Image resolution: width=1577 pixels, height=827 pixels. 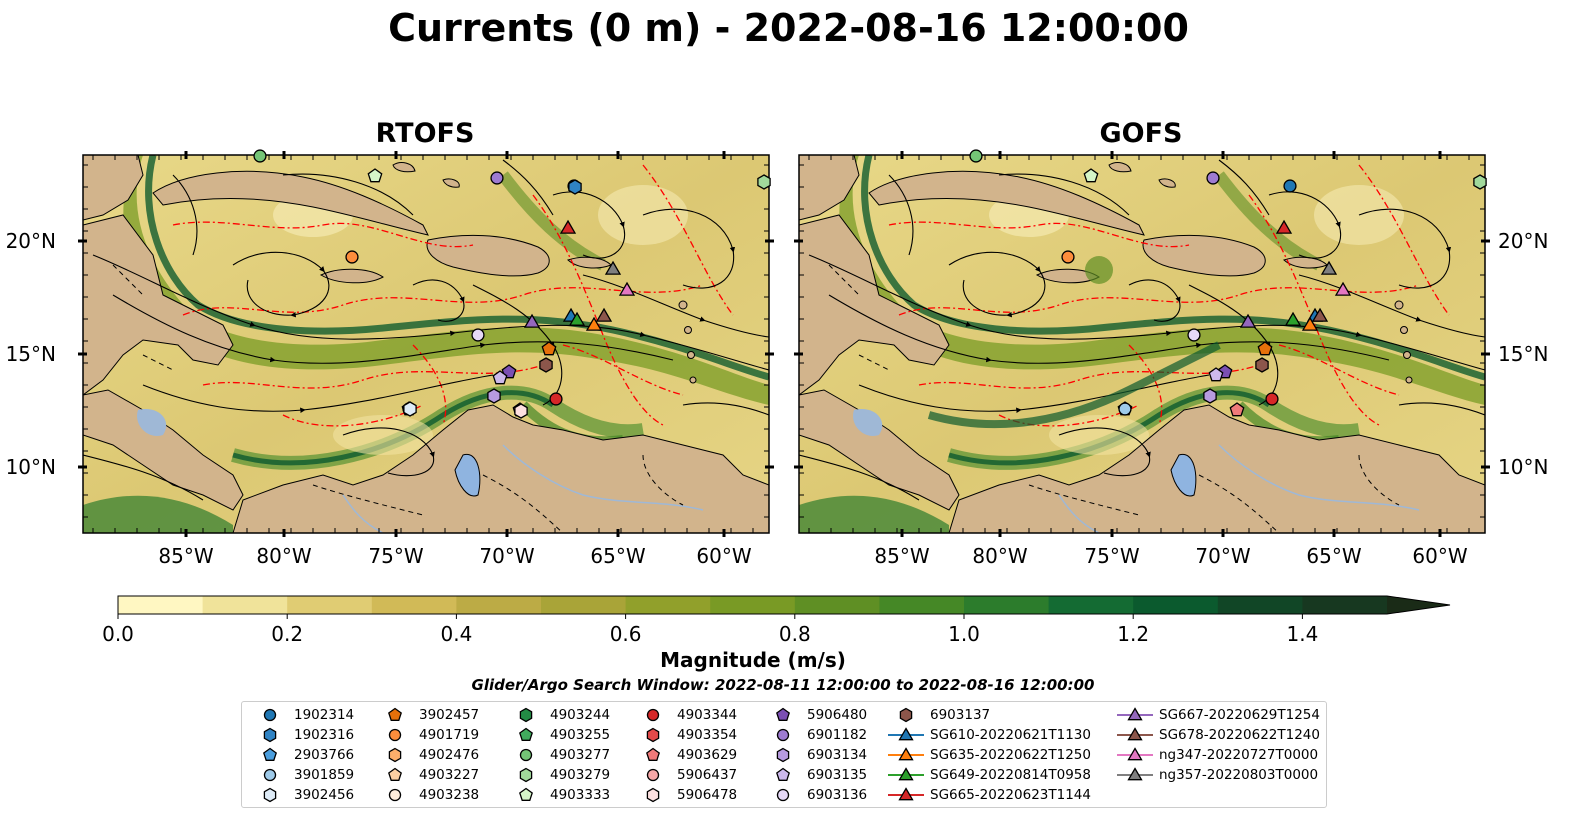 What do you see at coordinates (449, 775) in the screenshot?
I see `legend-label: 4903227` at bounding box center [449, 775].